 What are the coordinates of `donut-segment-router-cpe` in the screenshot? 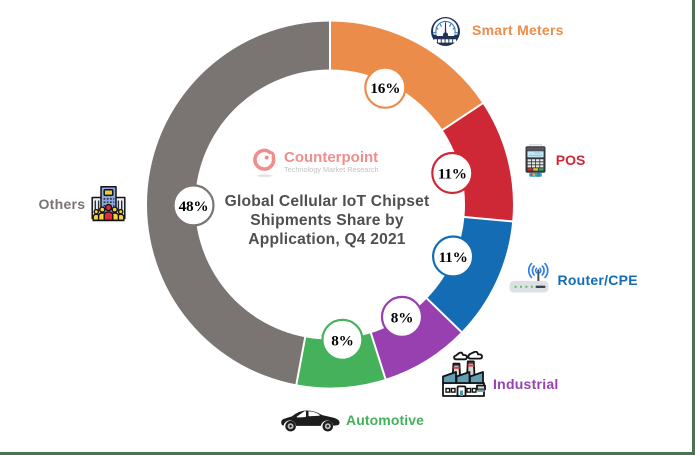 It's located at (469, 274).